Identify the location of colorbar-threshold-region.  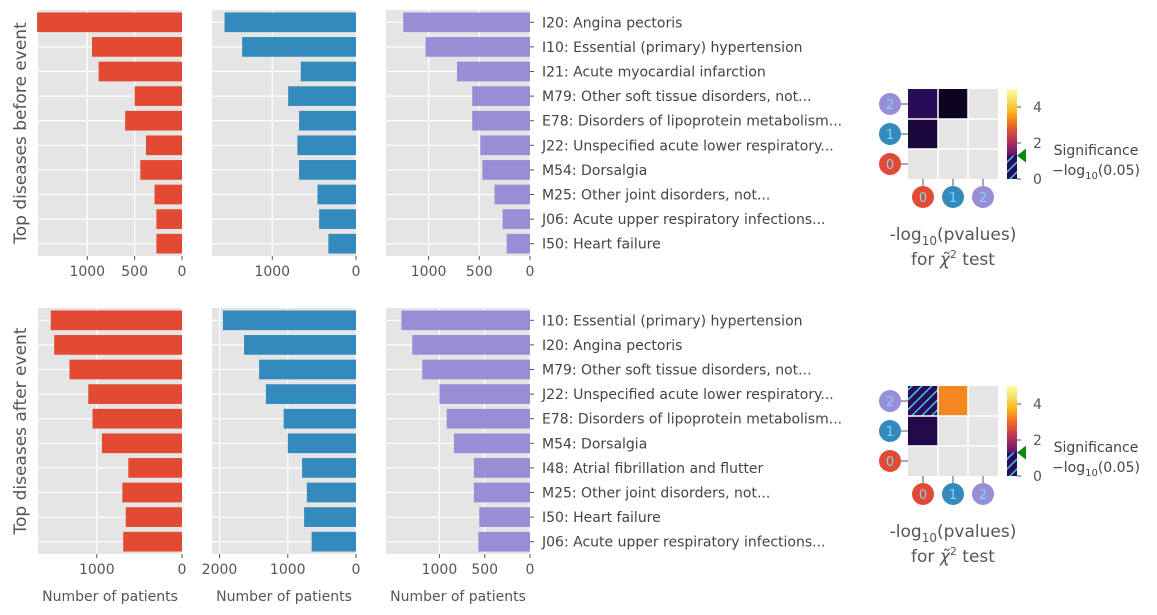
(1012, 464).